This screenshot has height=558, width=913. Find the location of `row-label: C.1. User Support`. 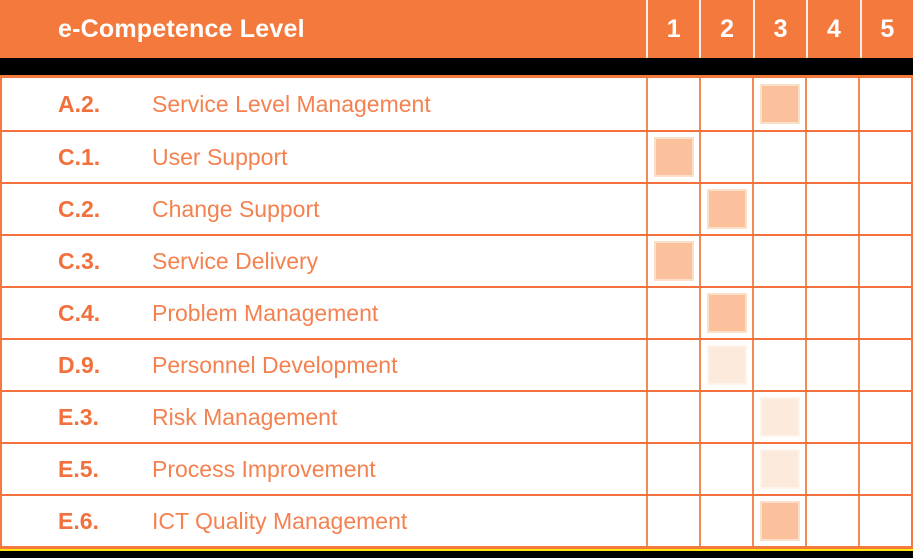

row-label: C.1. User Support is located at coordinates (324, 157).